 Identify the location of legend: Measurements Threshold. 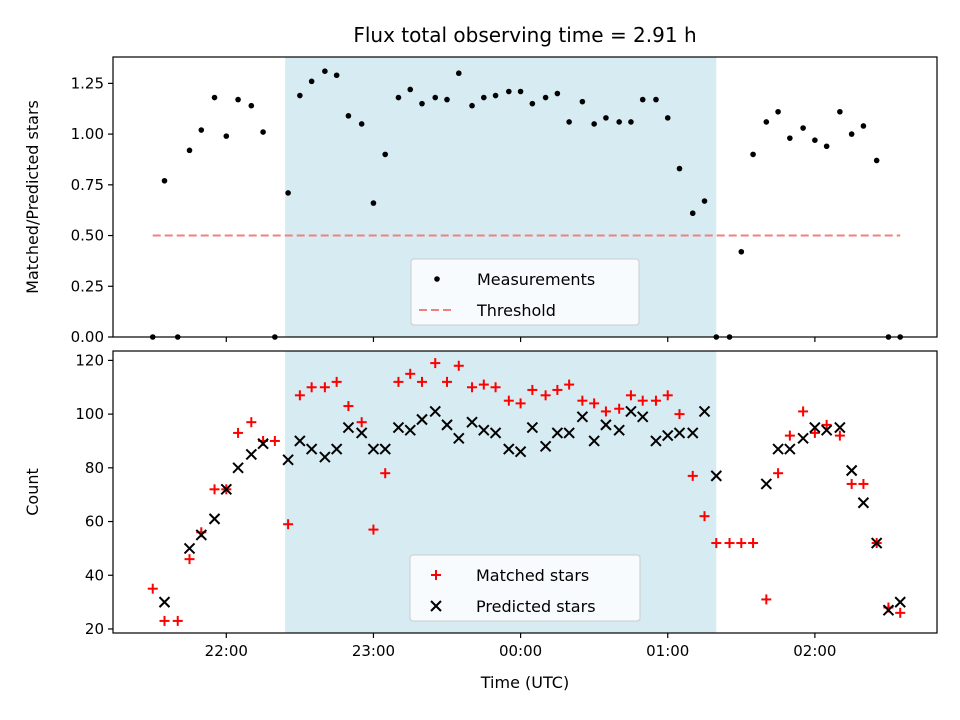
(525, 292).